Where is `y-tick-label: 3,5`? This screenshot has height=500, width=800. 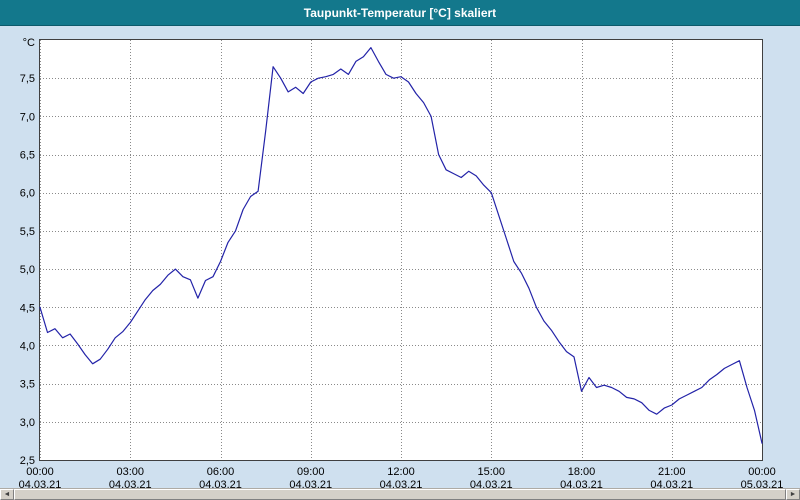 y-tick-label: 3,5 is located at coordinates (27, 385).